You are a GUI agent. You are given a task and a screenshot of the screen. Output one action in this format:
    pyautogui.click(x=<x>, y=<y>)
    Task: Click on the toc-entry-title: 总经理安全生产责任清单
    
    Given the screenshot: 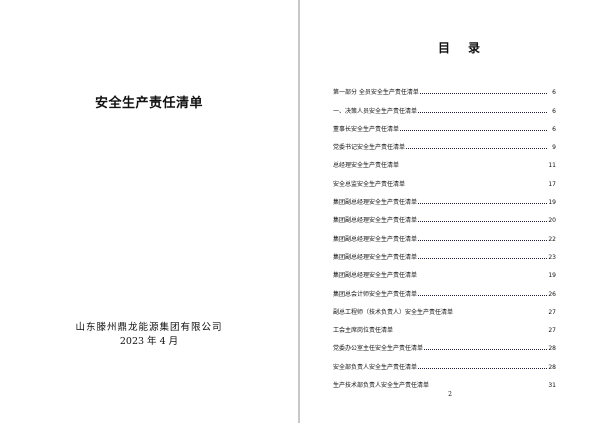 What is the action you would take?
    pyautogui.click(x=366, y=166)
    